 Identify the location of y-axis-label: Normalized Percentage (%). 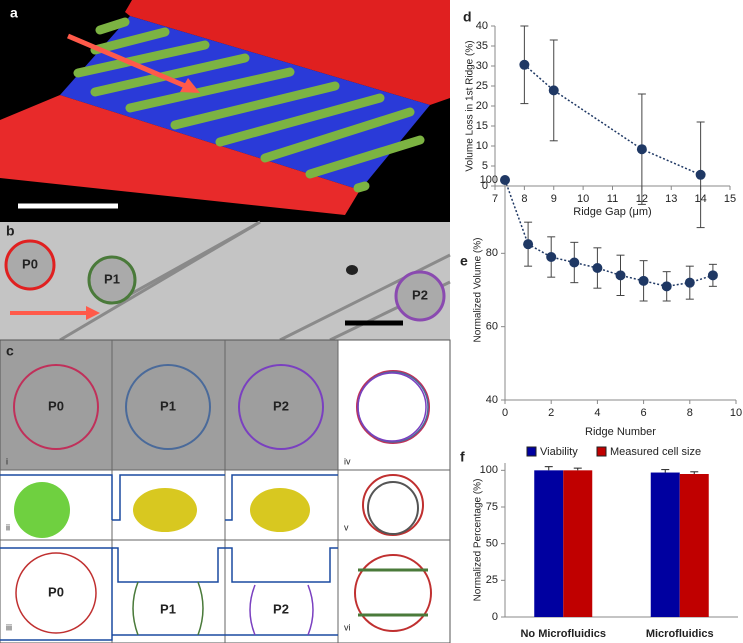
(478, 540).